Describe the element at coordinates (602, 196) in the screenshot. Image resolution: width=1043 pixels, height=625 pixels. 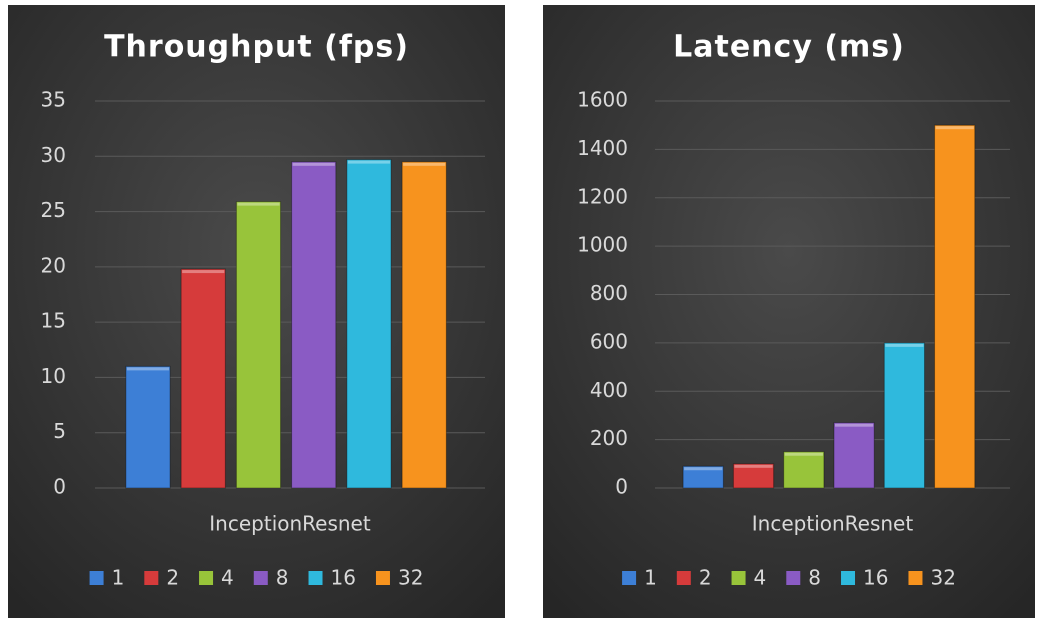
I see `y-tick-label: 1200` at that location.